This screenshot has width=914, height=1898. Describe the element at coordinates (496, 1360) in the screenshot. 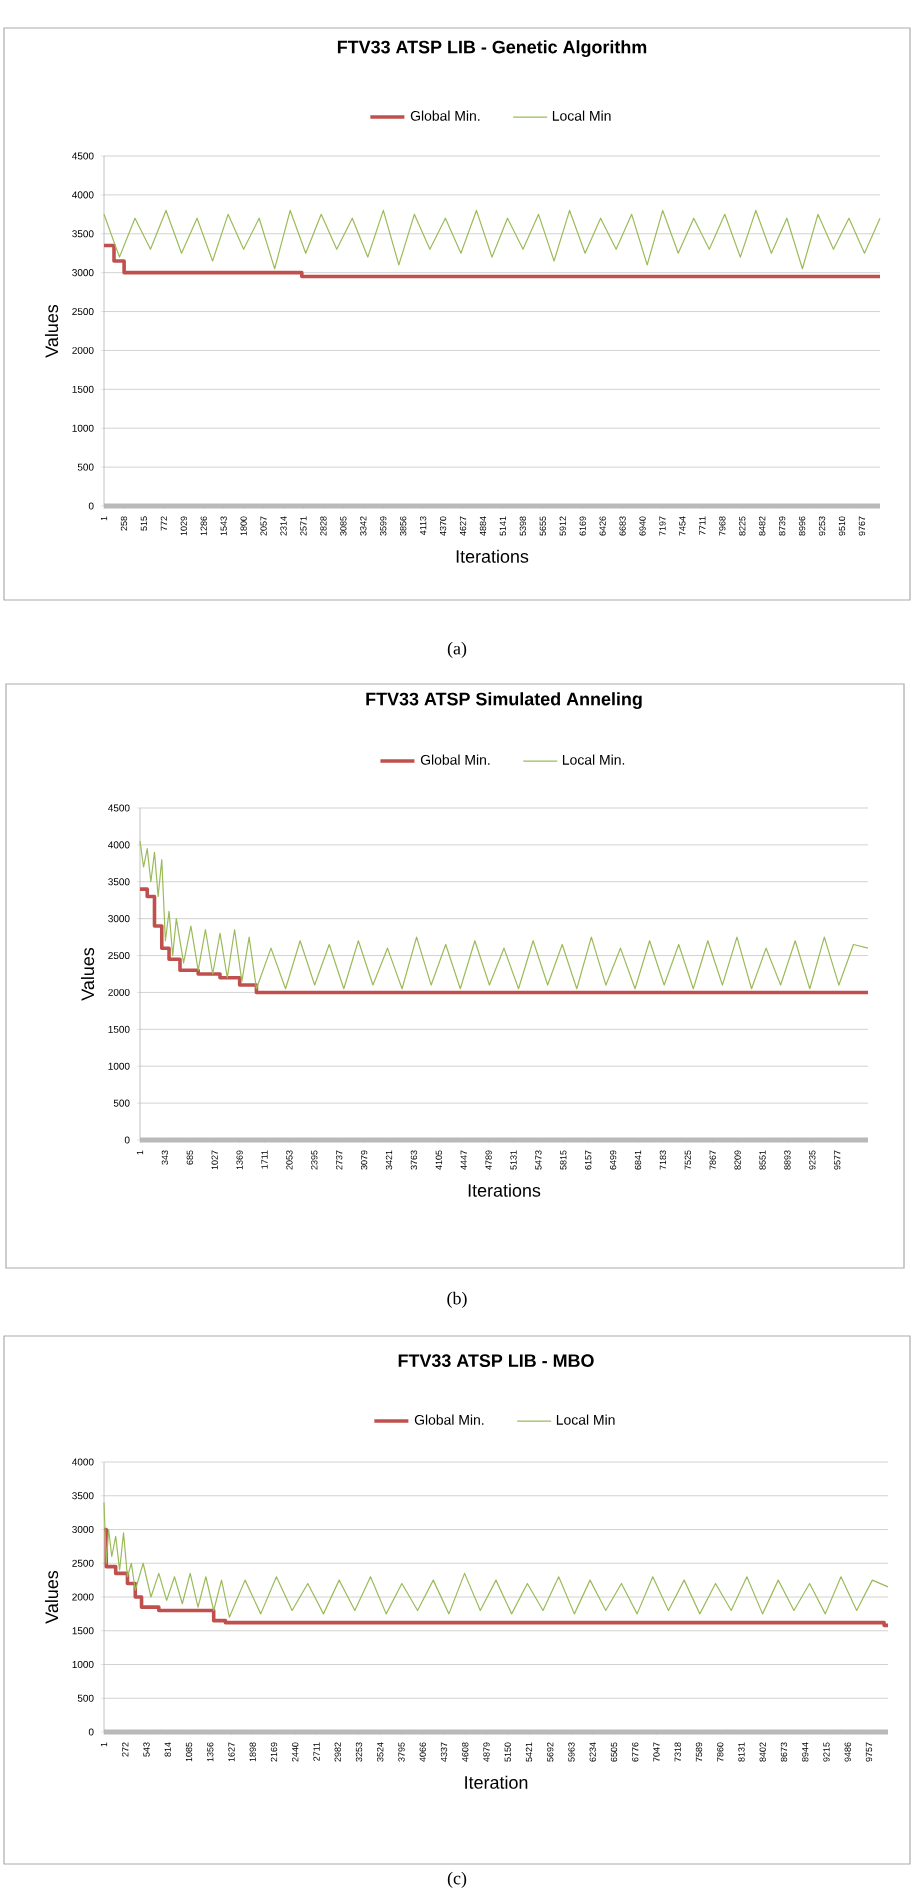

I see `chart-title: FTV33 ATSP LIB - MBO` at that location.